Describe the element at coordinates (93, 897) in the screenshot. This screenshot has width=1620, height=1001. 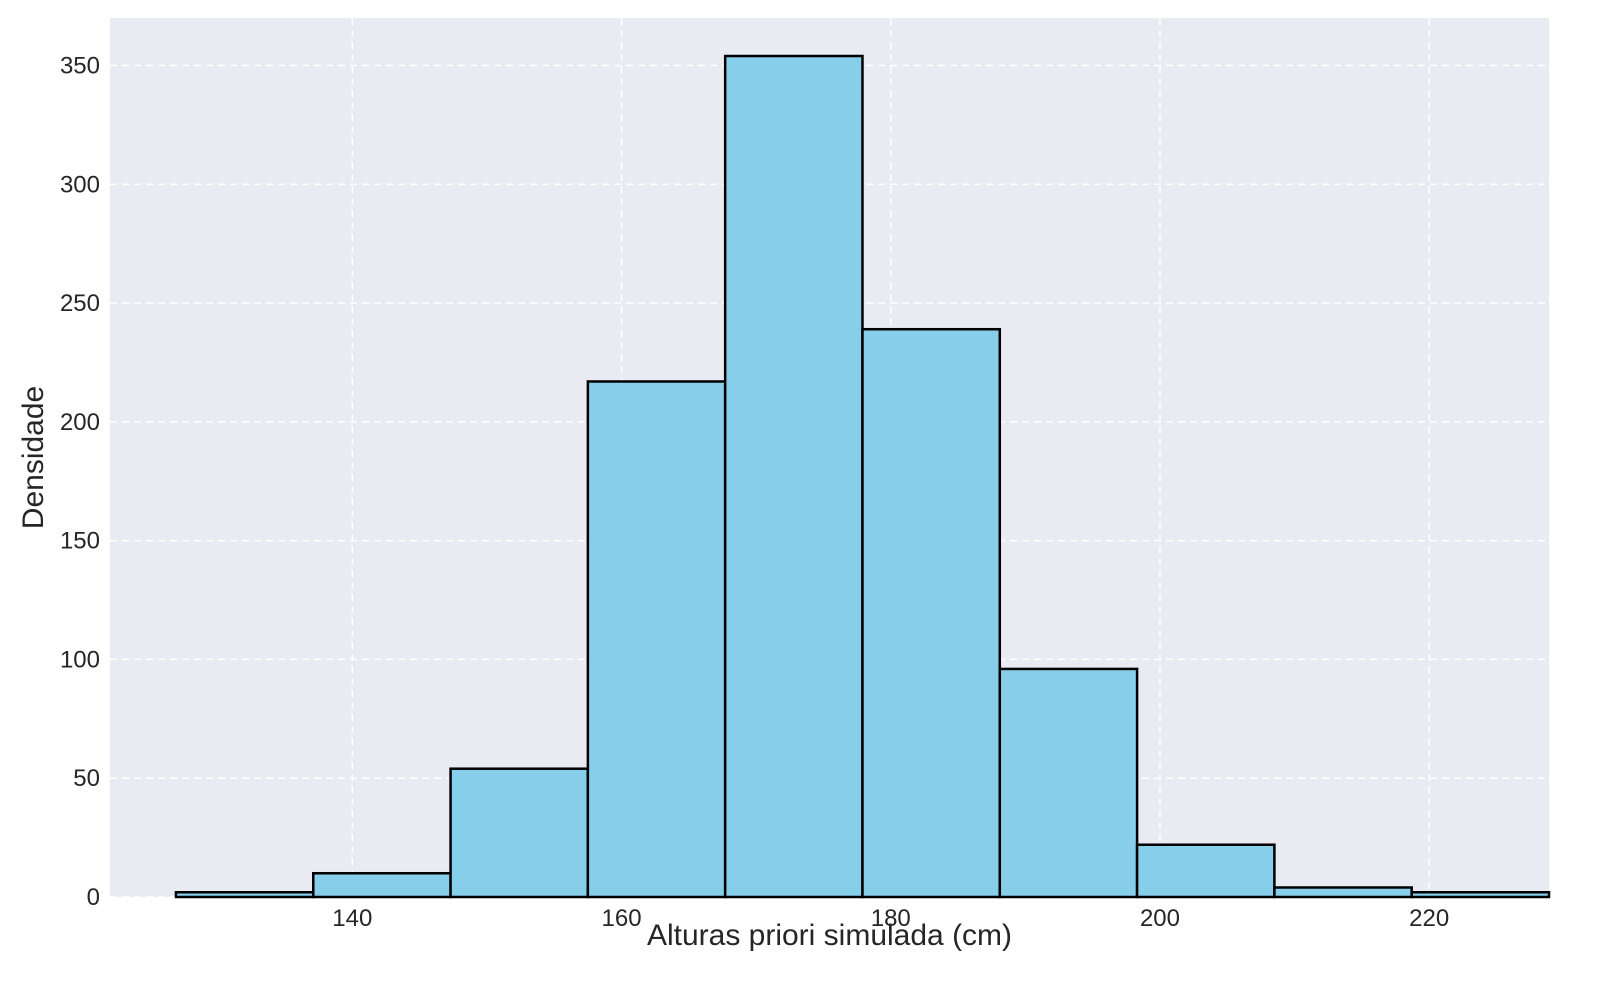
I see `y-tick-label: 0` at that location.